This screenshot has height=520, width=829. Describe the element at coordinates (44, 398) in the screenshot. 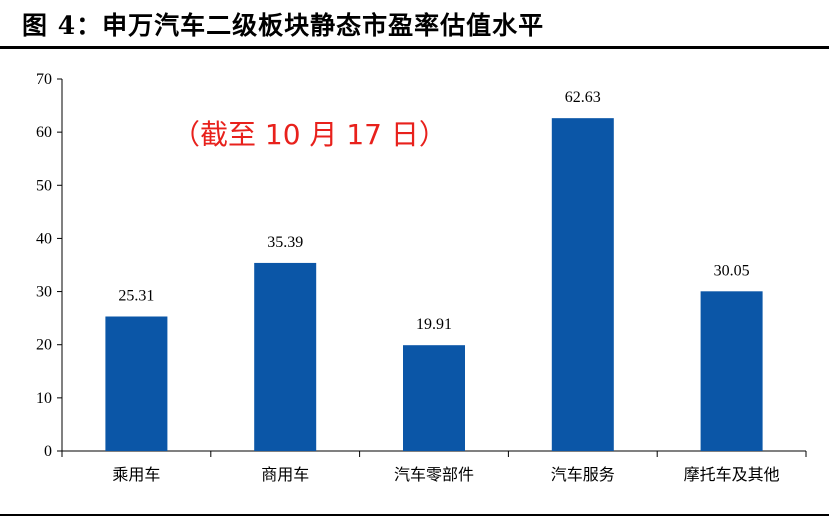

I see `y-tick-label: 10` at that location.